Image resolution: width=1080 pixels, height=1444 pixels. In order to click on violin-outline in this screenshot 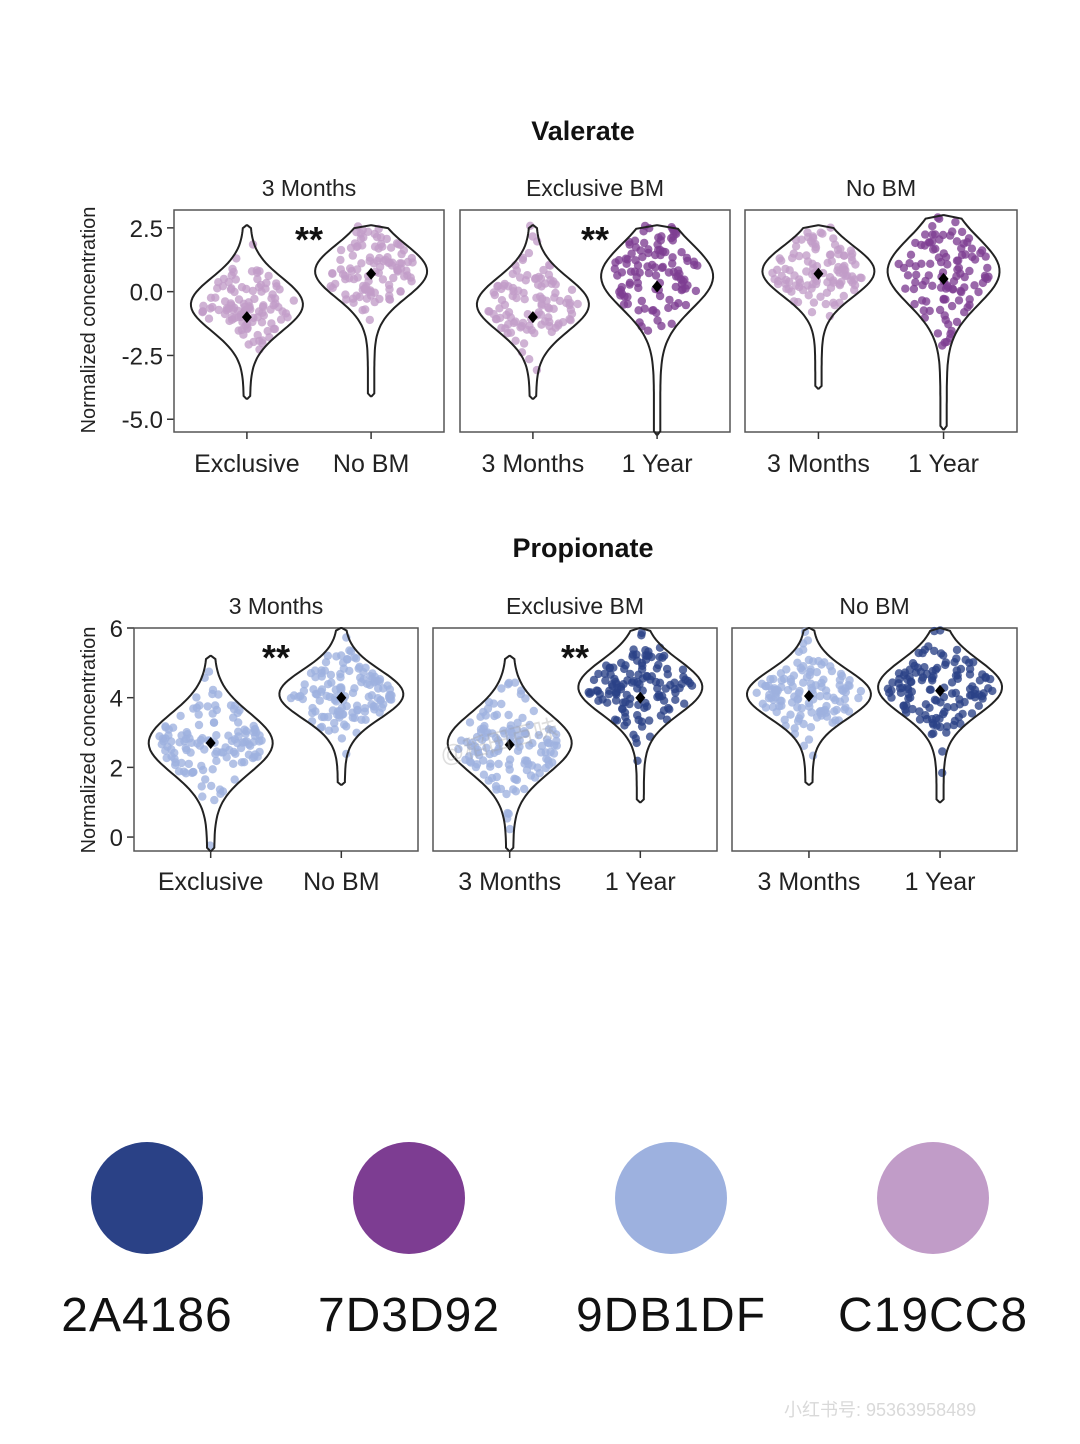, I will do `click(532, 312)`.